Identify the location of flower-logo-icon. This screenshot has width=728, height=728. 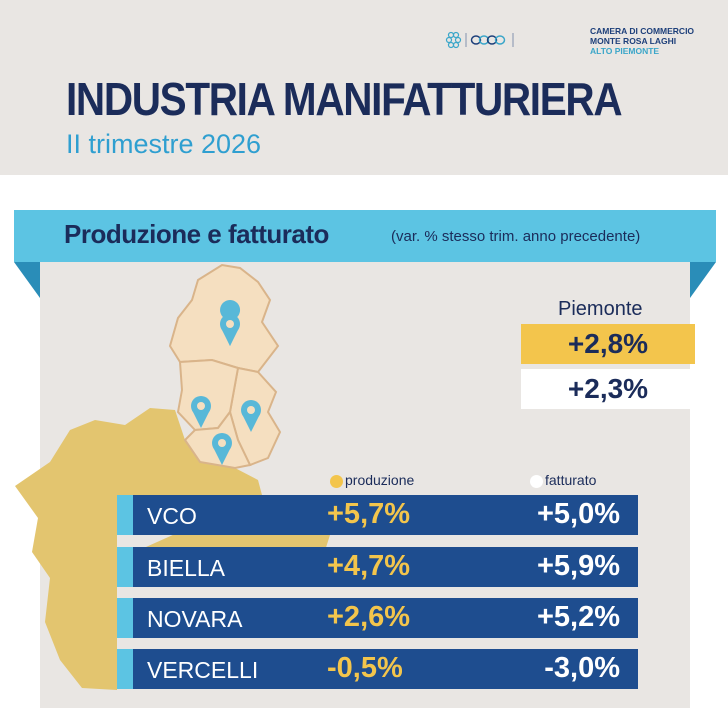
(453, 40).